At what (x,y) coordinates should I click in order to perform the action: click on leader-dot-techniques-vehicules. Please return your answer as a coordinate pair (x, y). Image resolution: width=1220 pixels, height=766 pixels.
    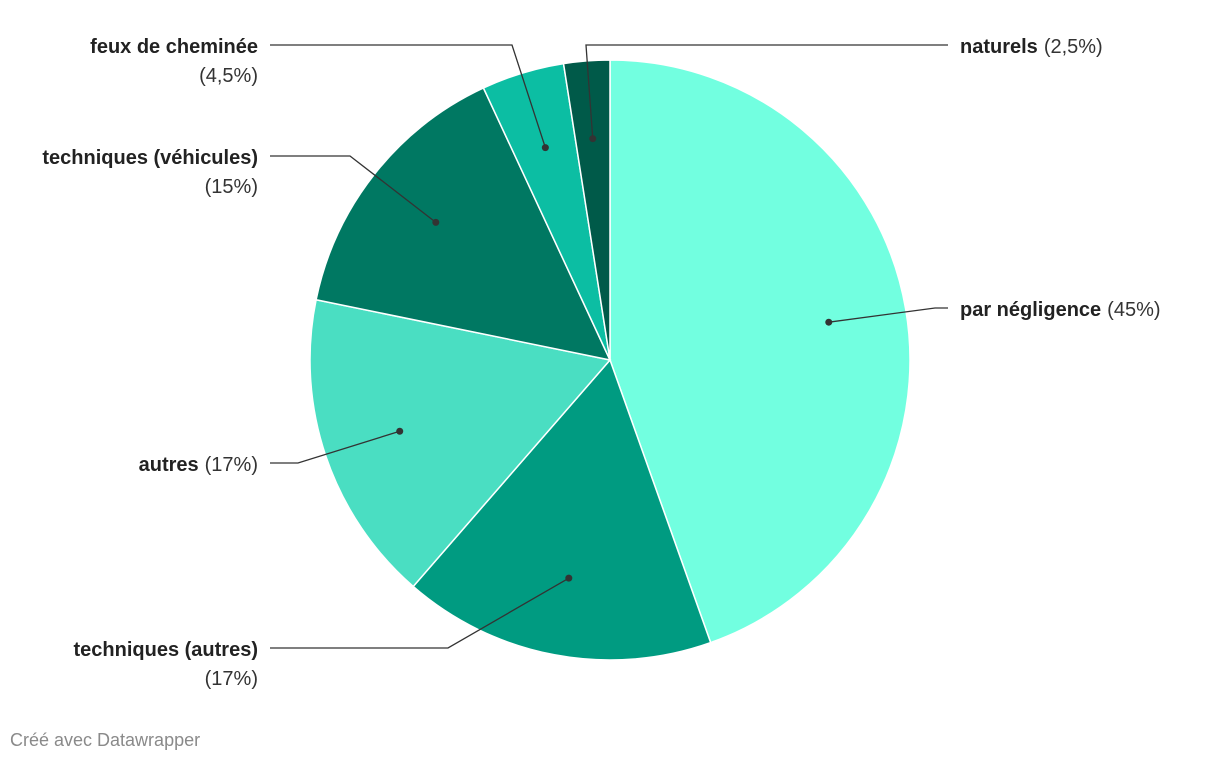
    Looking at the image, I should click on (436, 222).